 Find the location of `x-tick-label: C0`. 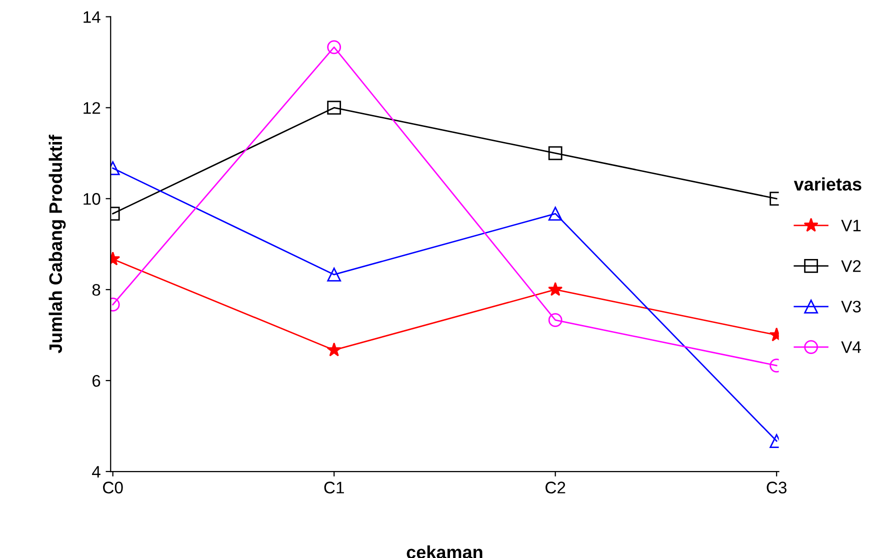

x-tick-label: C0 is located at coordinates (113, 488).